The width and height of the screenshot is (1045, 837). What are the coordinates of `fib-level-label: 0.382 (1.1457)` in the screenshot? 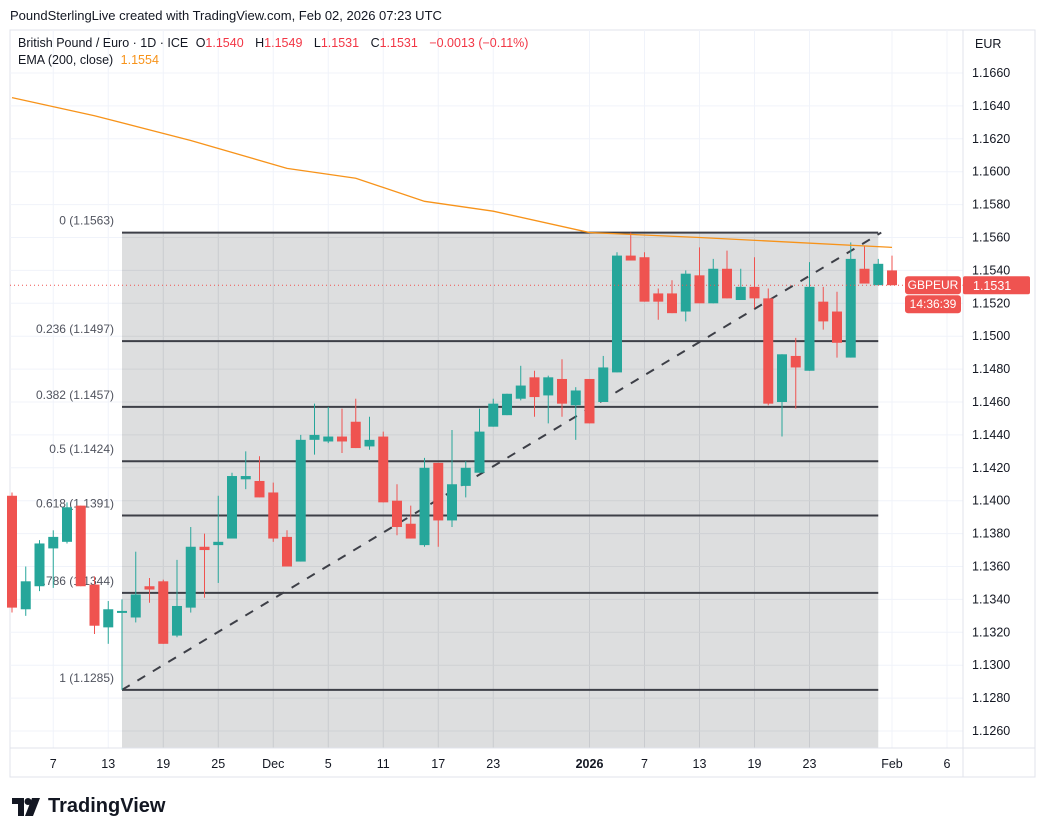 It's located at (75, 395).